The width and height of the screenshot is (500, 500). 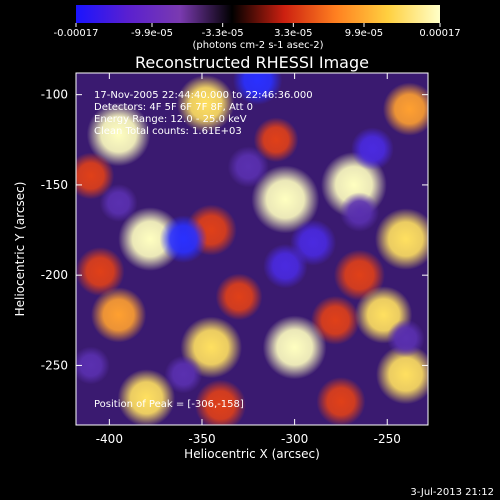 What do you see at coordinates (168, 131) in the screenshot?
I see `annotation-total-counts: Clean Total counts: 1.61E+03` at bounding box center [168, 131].